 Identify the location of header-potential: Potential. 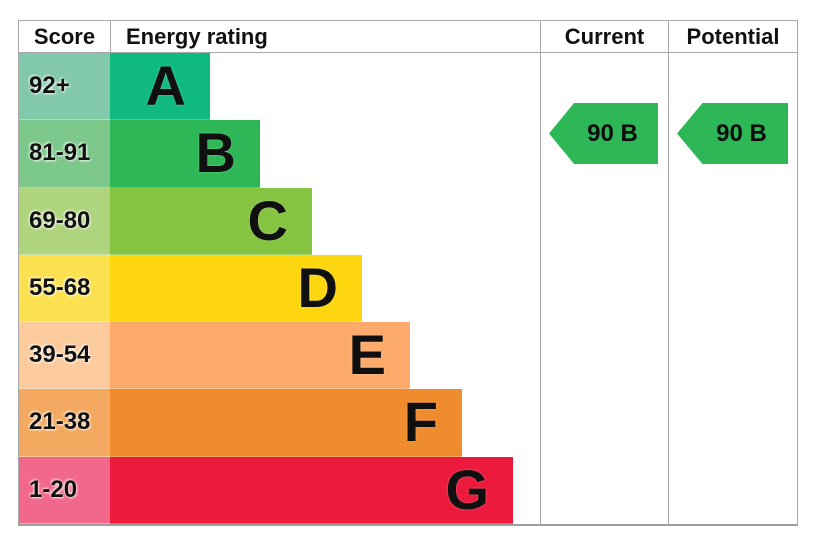
(733, 36).